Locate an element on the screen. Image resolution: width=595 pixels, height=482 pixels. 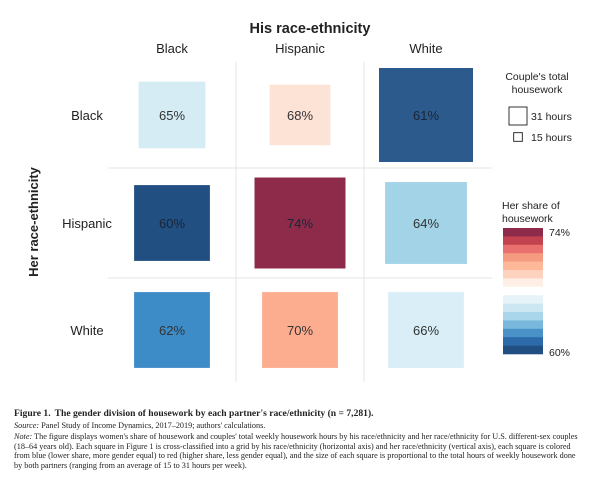
size-legend-title-line-2: housework is located at coordinates (538, 90).